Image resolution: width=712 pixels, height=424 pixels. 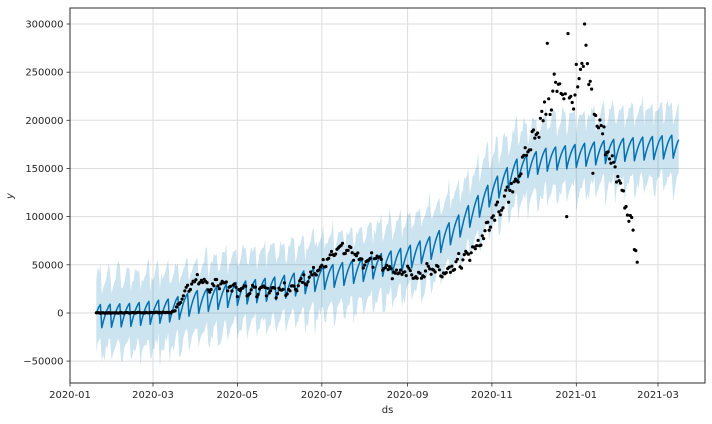 I want to click on x-tick-label: 2020-11, so click(x=492, y=395).